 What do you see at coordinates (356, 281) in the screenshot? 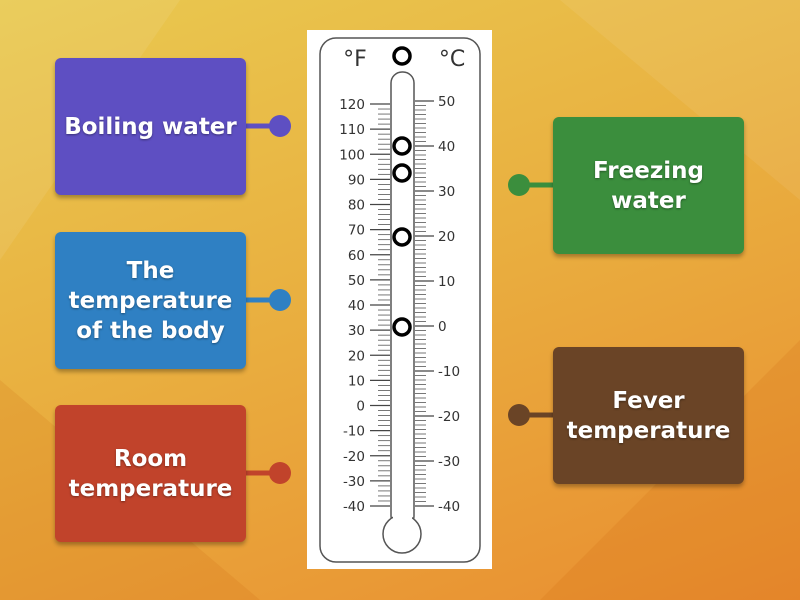
I see `fahrenheit-label: 50` at bounding box center [356, 281].